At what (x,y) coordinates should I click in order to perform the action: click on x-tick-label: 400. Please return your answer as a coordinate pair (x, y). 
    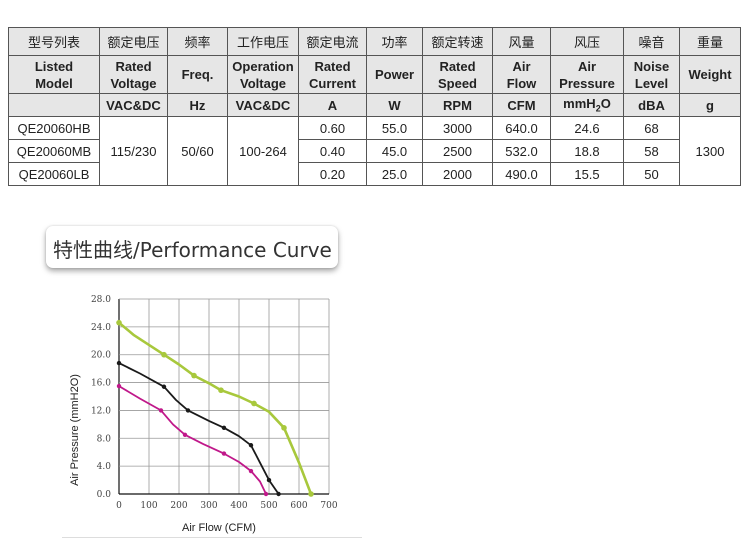
    Looking at the image, I should click on (238, 506).